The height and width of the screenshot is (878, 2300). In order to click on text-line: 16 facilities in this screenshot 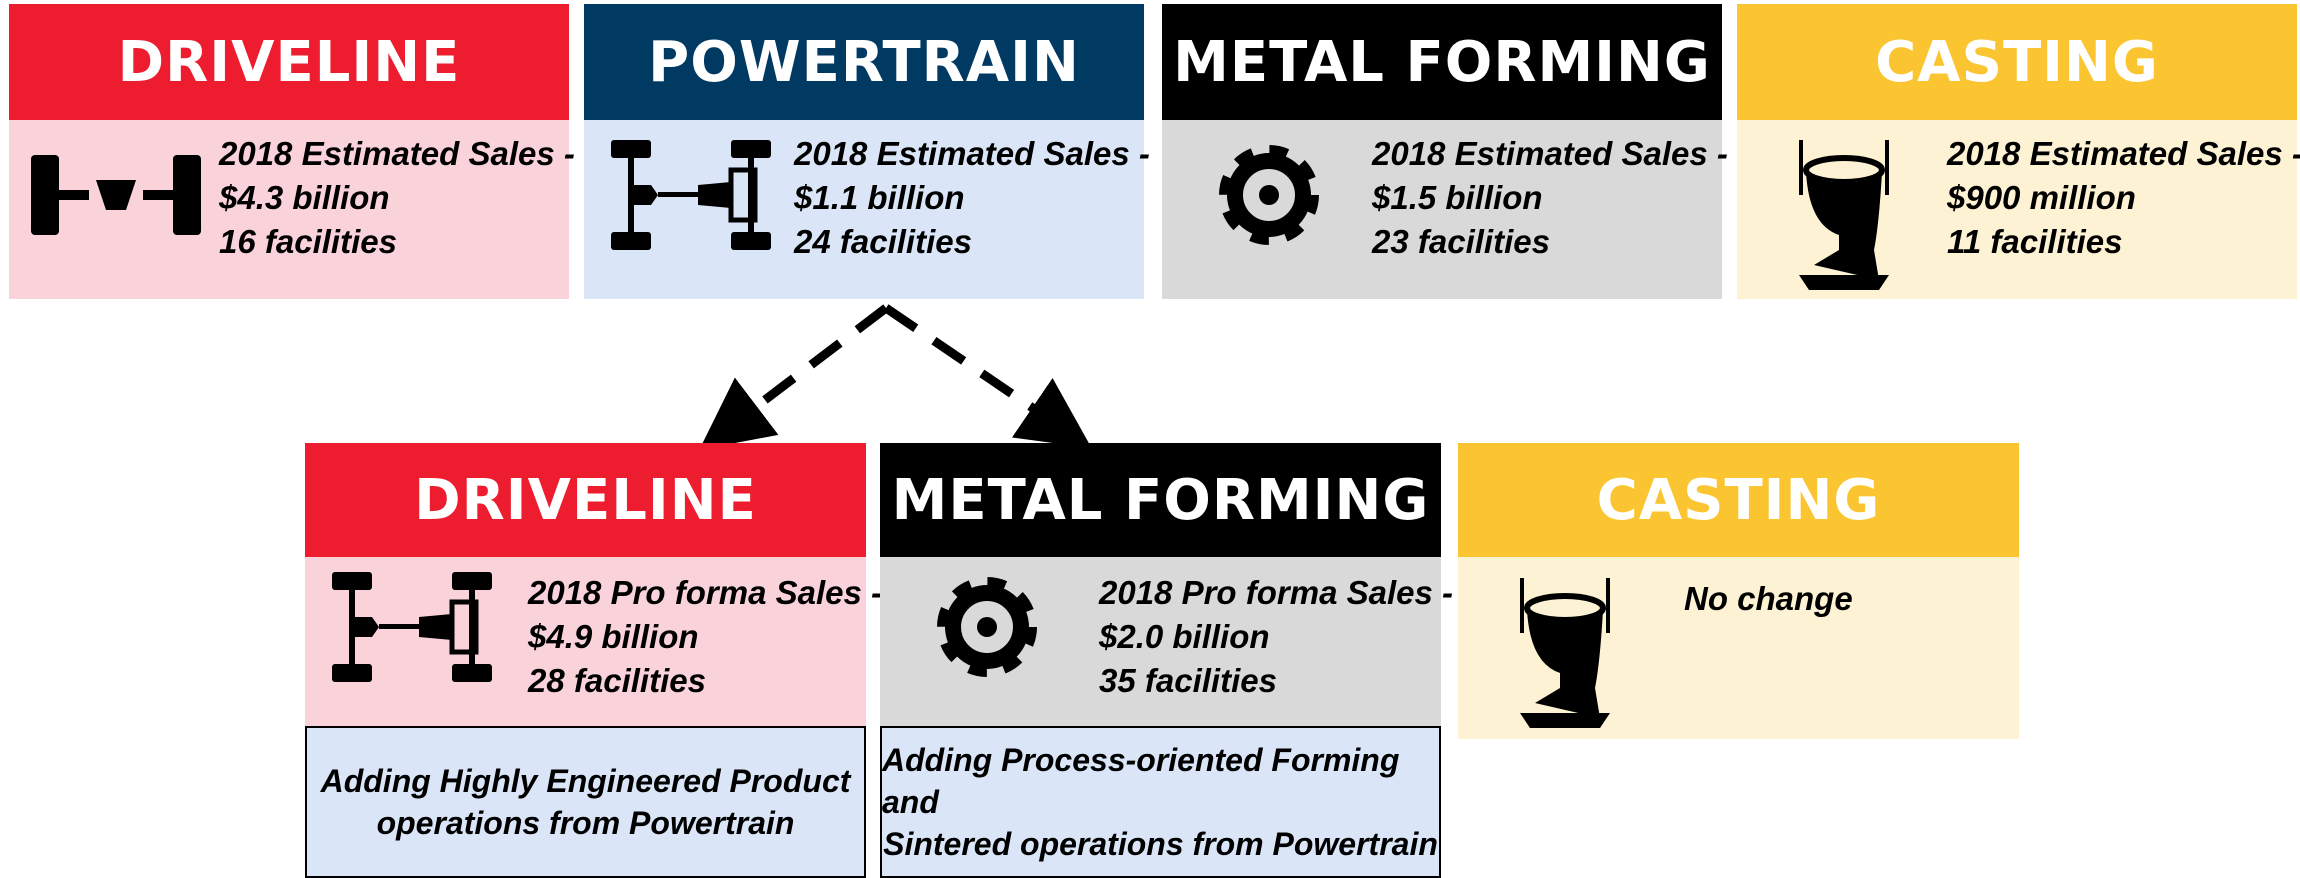, I will do `click(308, 241)`.